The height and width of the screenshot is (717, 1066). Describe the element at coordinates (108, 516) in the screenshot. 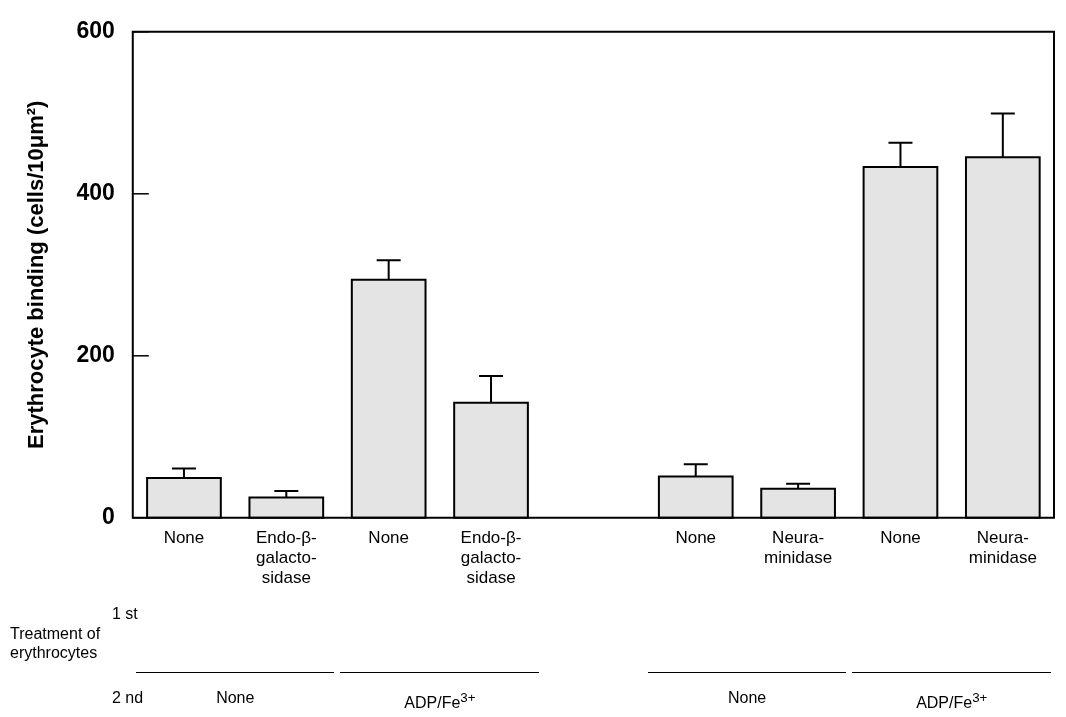

I see `y-tick-label: 0` at that location.